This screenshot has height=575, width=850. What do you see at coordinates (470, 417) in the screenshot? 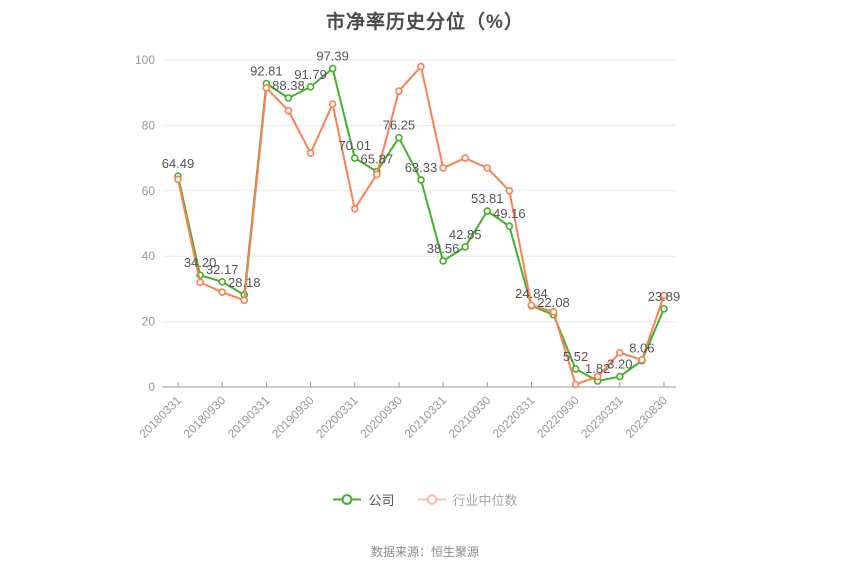
I see `x-tick-label: 20210930` at bounding box center [470, 417].